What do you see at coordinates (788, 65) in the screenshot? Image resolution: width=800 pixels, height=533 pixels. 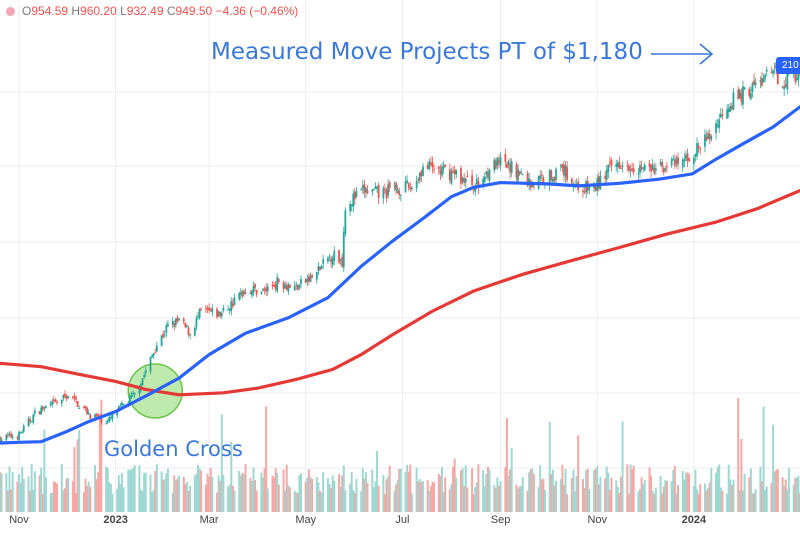 I see `price-scale-tag: 210` at bounding box center [788, 65].